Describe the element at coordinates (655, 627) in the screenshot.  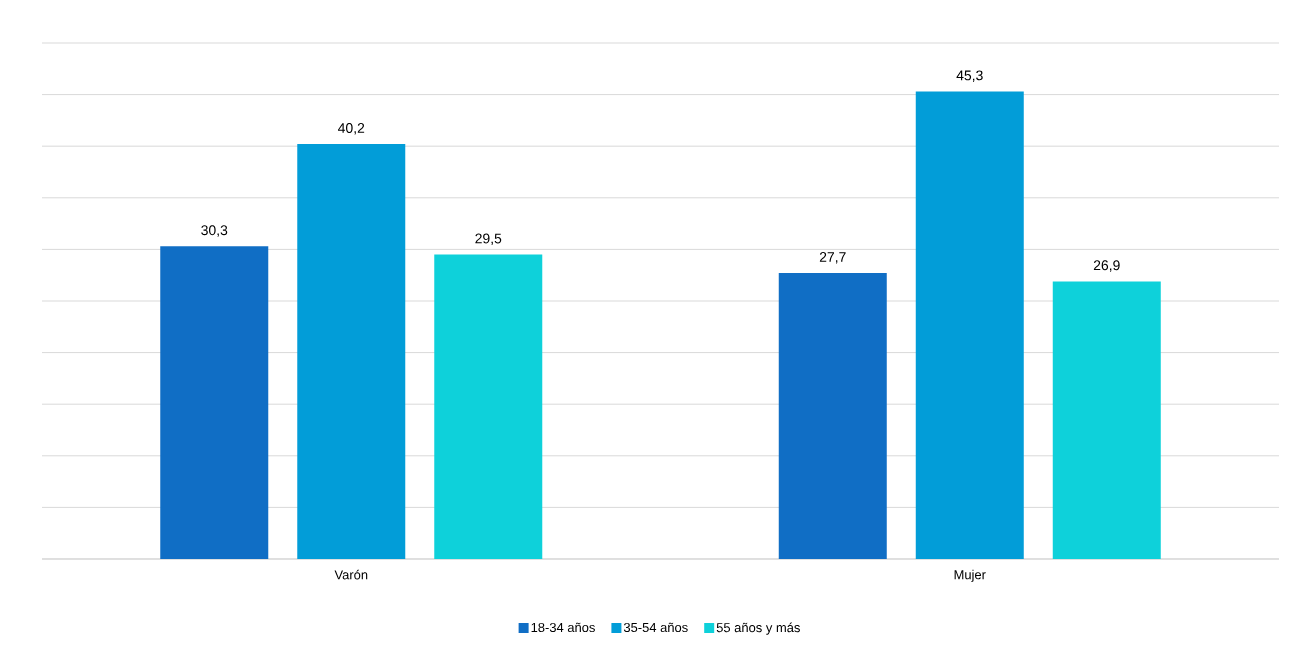
I see `legend-label: 35-54 años` at that location.